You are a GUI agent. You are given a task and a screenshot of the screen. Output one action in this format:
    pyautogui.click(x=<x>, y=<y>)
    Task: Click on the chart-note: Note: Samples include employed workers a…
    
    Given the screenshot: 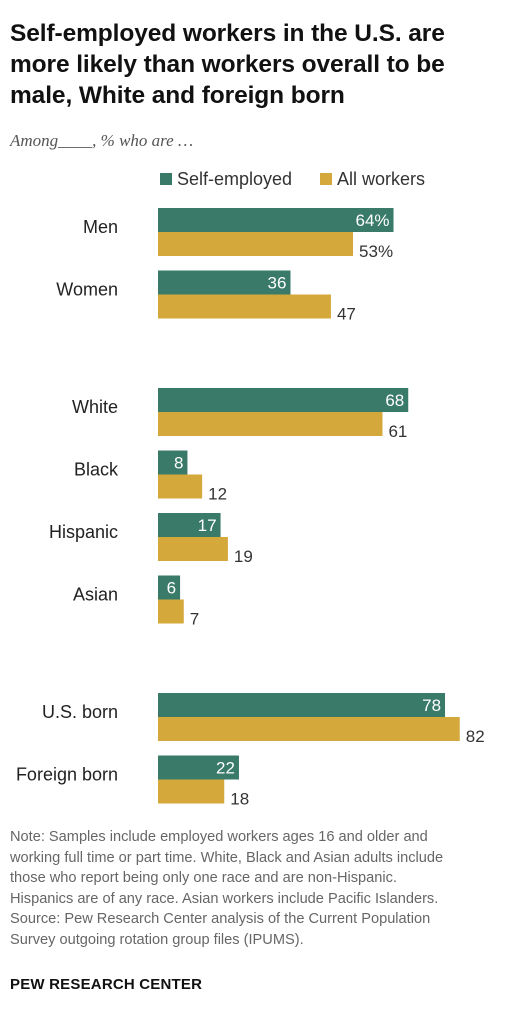 What is the action you would take?
    pyautogui.click(x=257, y=888)
    